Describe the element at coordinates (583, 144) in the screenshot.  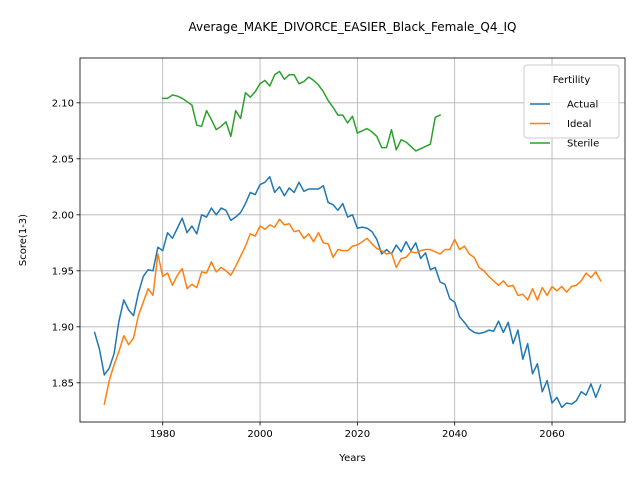
I see `legend-label-sterile: Sterile` at that location.